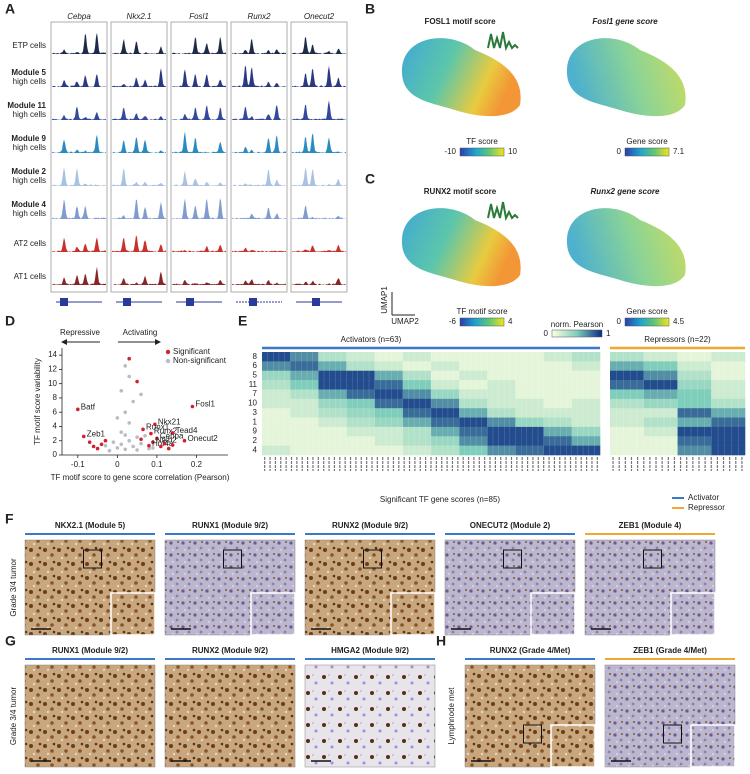 This screenshot has width=750, height=774. What do you see at coordinates (157, 464) in the screenshot?
I see `x-tick-label: 0.1` at bounding box center [157, 464].